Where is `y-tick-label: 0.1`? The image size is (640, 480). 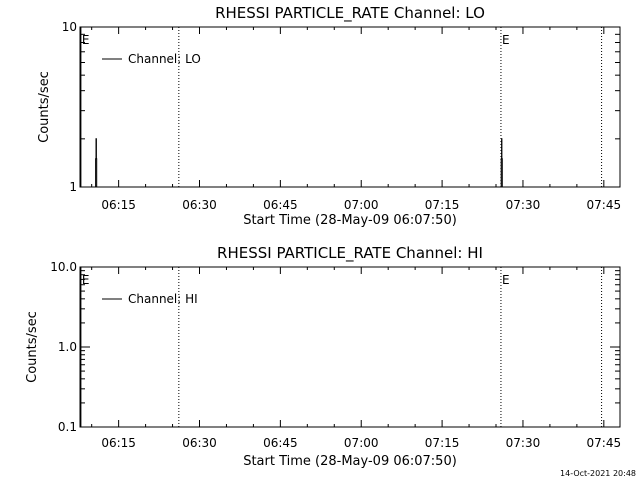 y-tick-label: 0.1 is located at coordinates (67, 427).